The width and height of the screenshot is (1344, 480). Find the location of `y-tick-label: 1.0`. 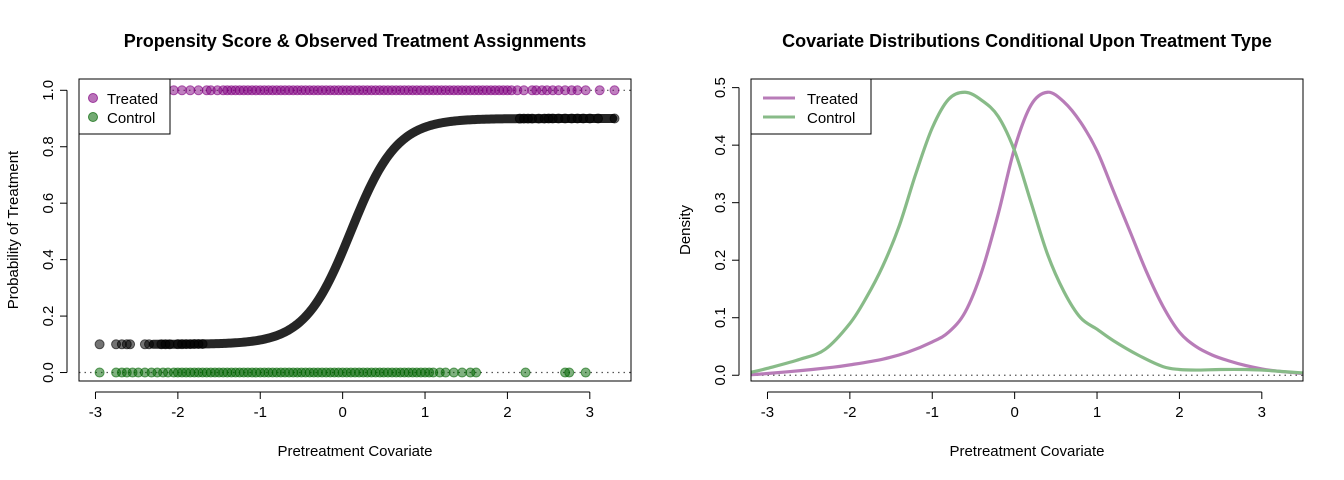

y-tick-label: 1.0 is located at coordinates (48, 90).